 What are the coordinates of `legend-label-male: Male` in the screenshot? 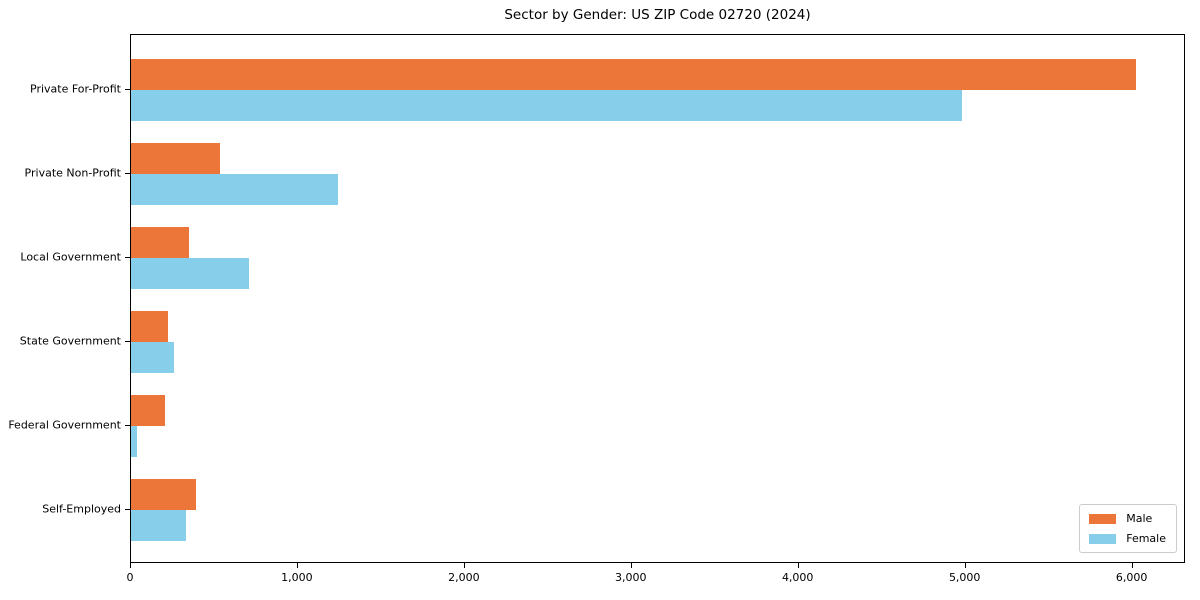 It's located at (1139, 518).